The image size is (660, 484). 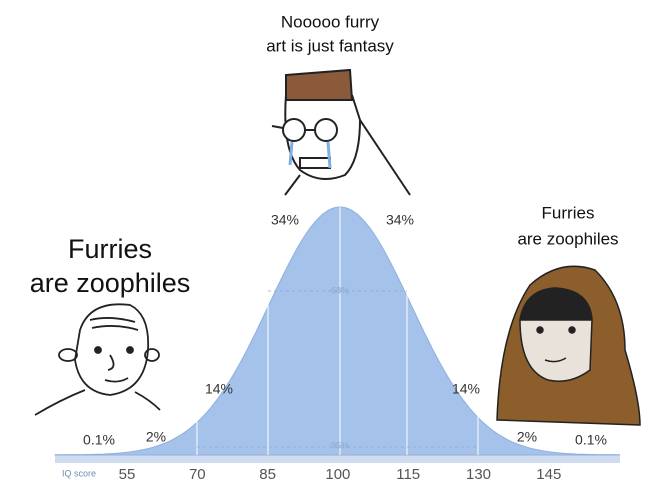 I want to click on x-tick-label: 70, so click(x=197, y=474).